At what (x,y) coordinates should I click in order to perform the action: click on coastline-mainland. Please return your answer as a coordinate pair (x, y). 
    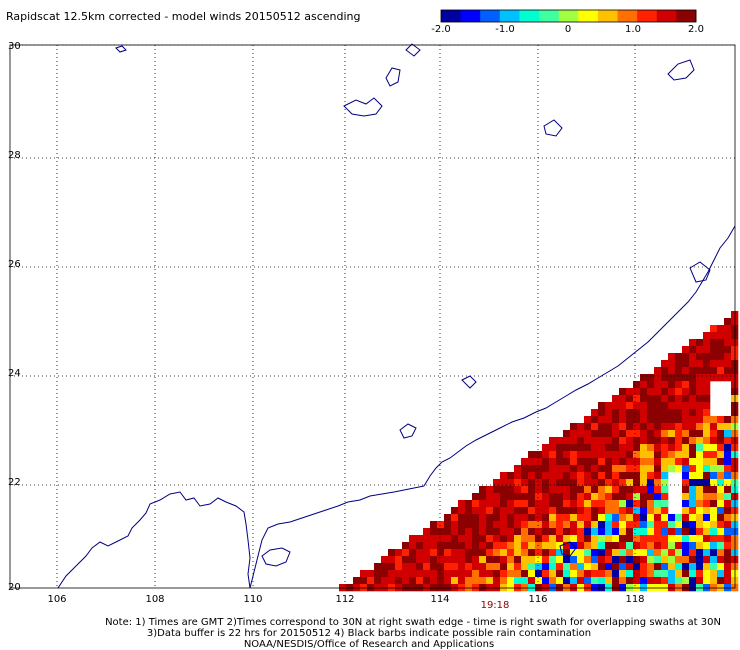
    Looking at the image, I should click on (154, 540).